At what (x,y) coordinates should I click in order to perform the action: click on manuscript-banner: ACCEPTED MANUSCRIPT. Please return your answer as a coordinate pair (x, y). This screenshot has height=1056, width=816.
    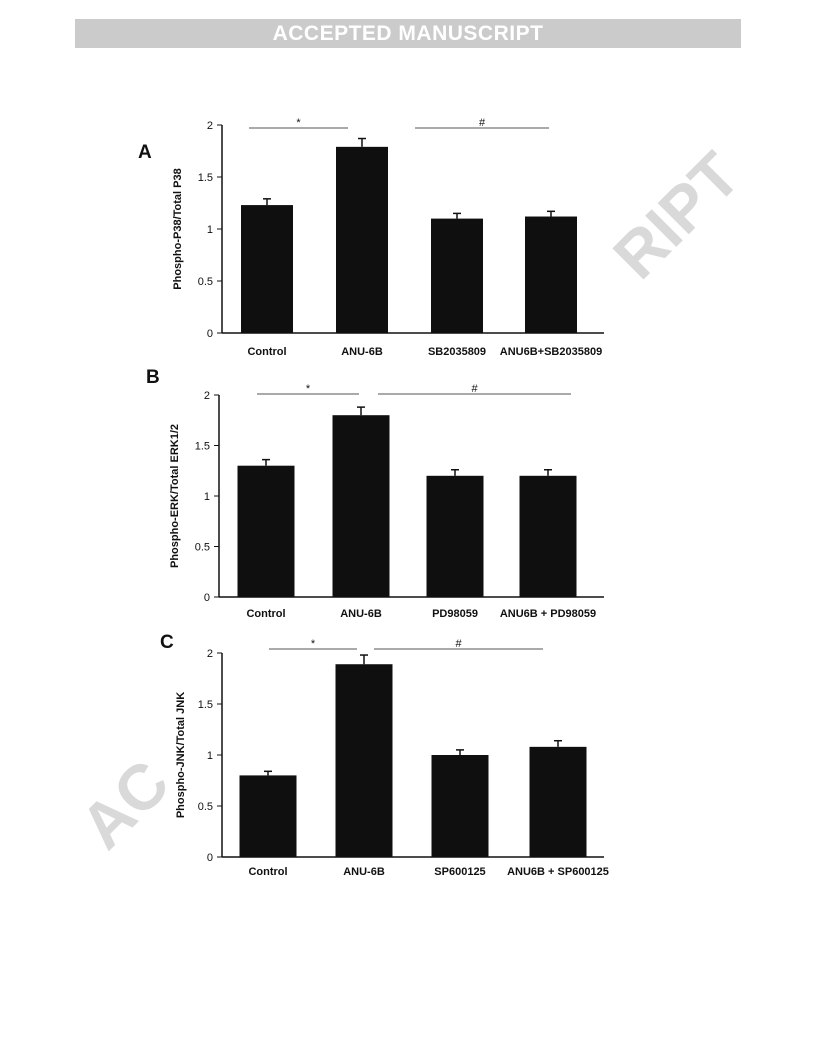
    Looking at the image, I should click on (408, 33).